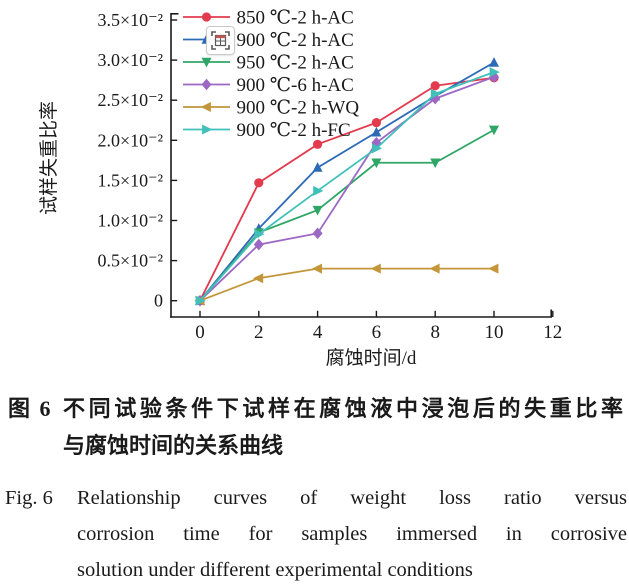 Image resolution: width=629 pixels, height=586 pixels. What do you see at coordinates (294, 130) in the screenshot?
I see `legend-label: 900 ℃-2 h-FC` at bounding box center [294, 130].